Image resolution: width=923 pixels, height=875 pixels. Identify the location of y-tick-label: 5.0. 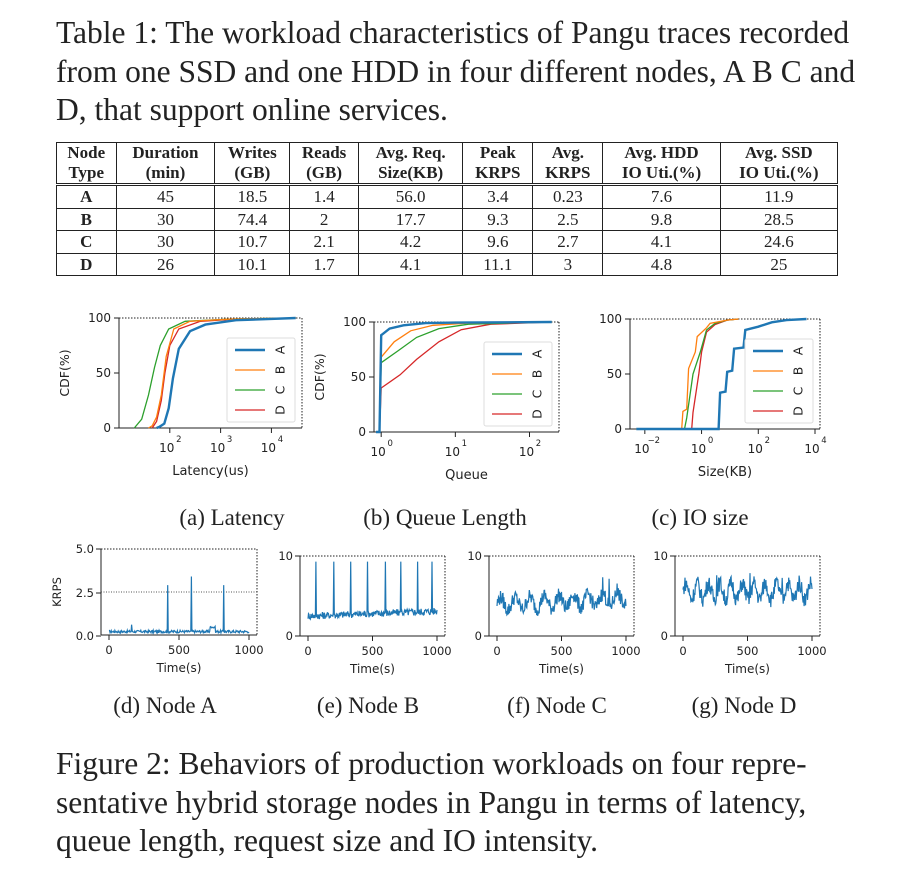
(85, 549).